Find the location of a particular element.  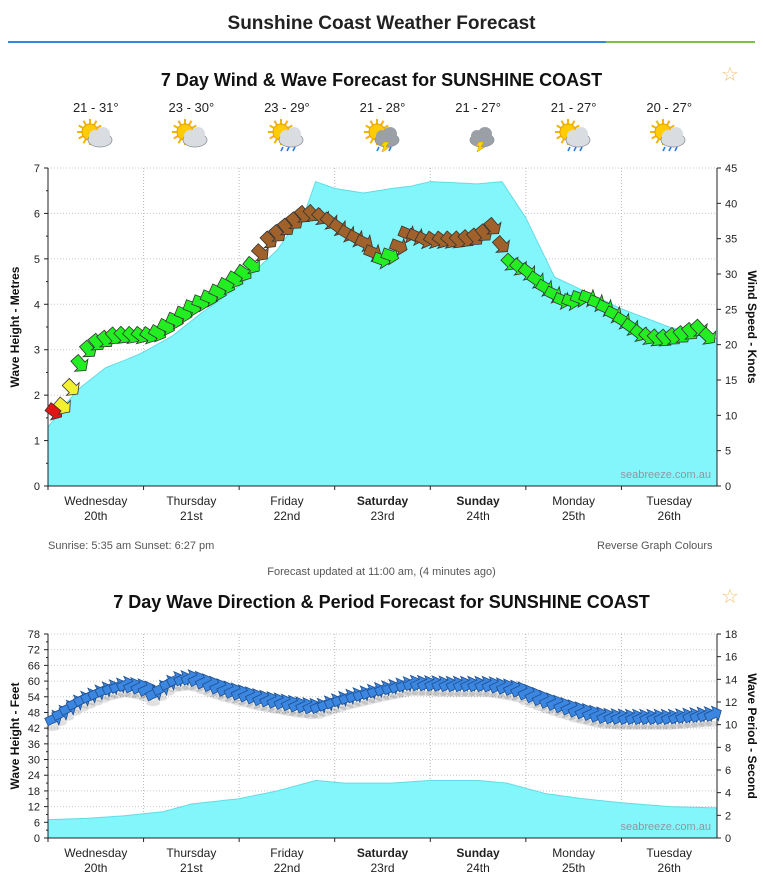

x-day-label: Wednesday is located at coordinates (95, 501).